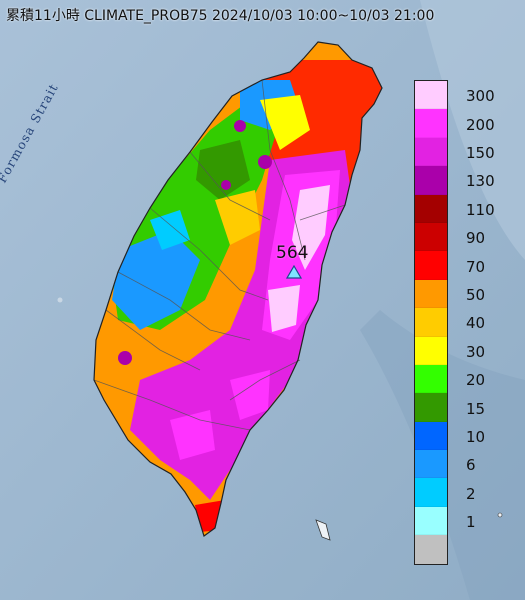 This screenshot has width=525, height=600. What do you see at coordinates (471, 465) in the screenshot?
I see `legend-tick-label: 6` at bounding box center [471, 465].